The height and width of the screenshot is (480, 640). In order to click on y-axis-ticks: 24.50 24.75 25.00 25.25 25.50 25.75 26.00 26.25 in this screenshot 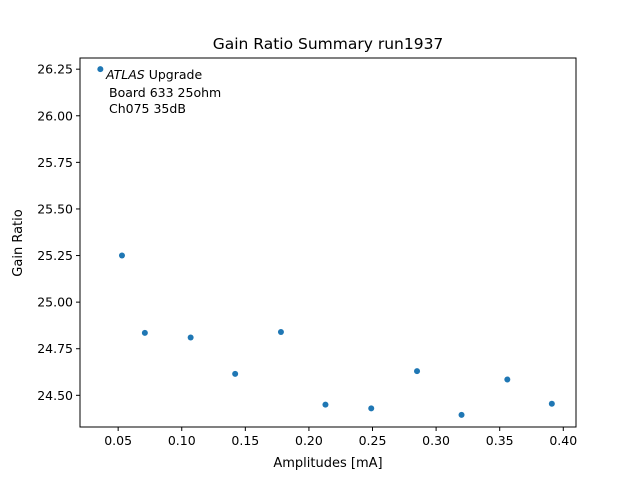, I will do `click(58, 232)`.